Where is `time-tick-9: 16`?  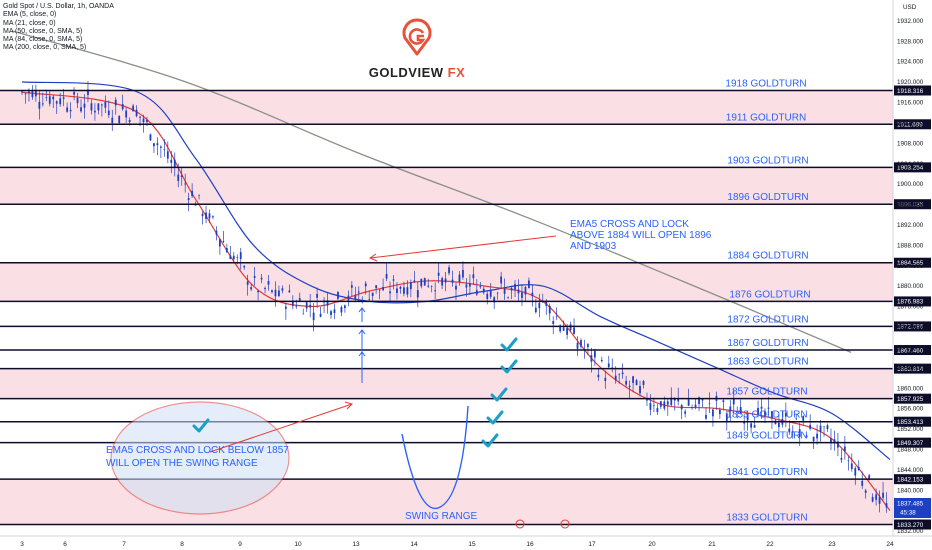 time-tick-9: 16 is located at coordinates (530, 544).